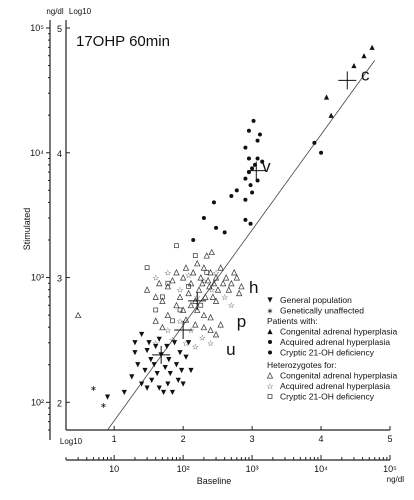 This screenshot has height=500, width=414. I want to click on legend-group-title: Heterozygotes for:, so click(301, 365).